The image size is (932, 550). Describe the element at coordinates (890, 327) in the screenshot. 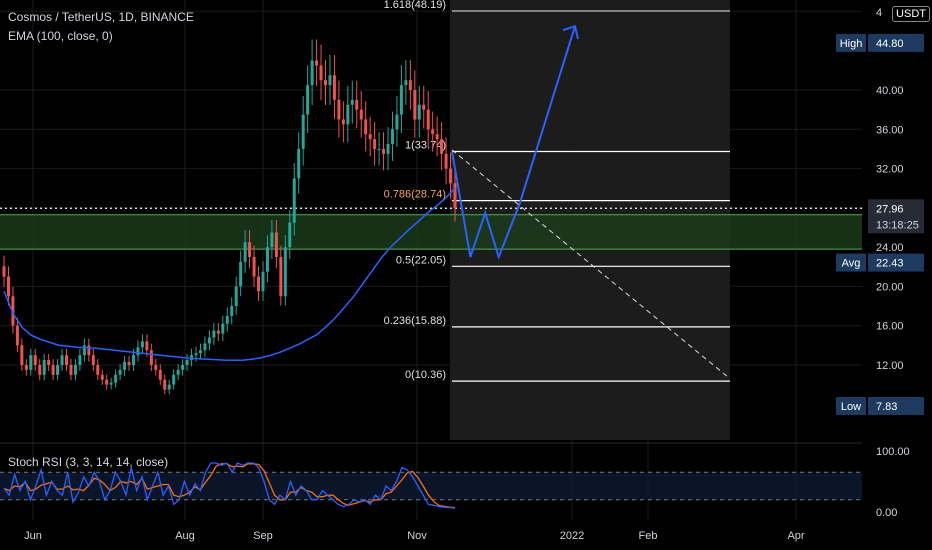

I see `price-tick-label: 16.00` at that location.